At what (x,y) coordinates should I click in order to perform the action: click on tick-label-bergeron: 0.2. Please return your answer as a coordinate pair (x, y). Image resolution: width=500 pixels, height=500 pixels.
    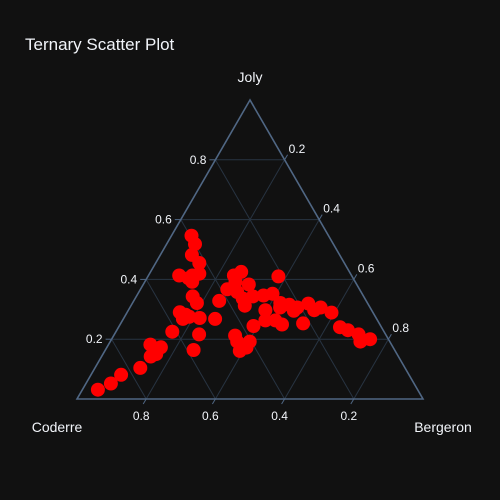
    Looking at the image, I should click on (297, 149).